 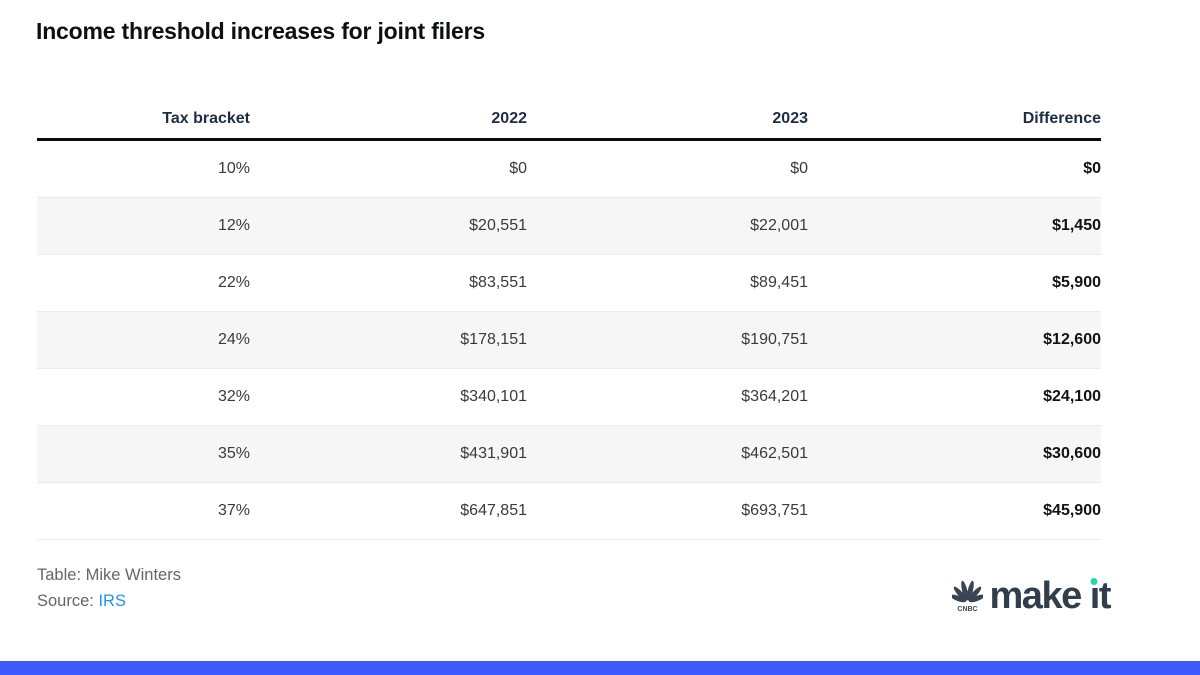 What do you see at coordinates (65, 601) in the screenshot?
I see `source-label: Source:` at bounding box center [65, 601].